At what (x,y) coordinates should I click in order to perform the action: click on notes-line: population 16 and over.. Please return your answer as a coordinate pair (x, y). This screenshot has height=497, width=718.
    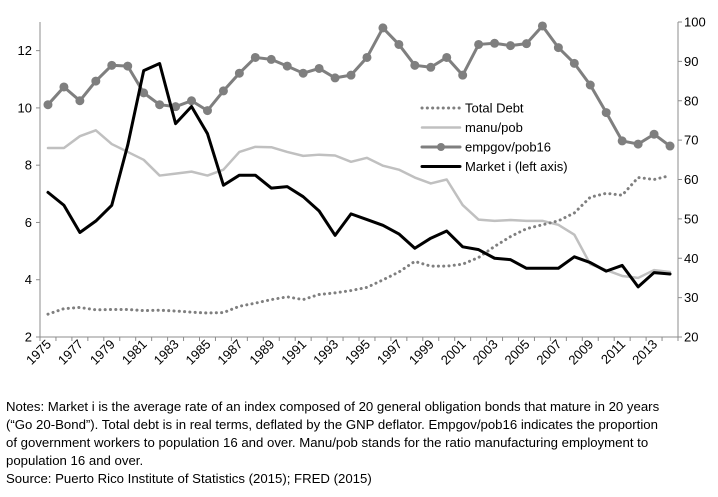
    Looking at the image, I should click on (75, 460).